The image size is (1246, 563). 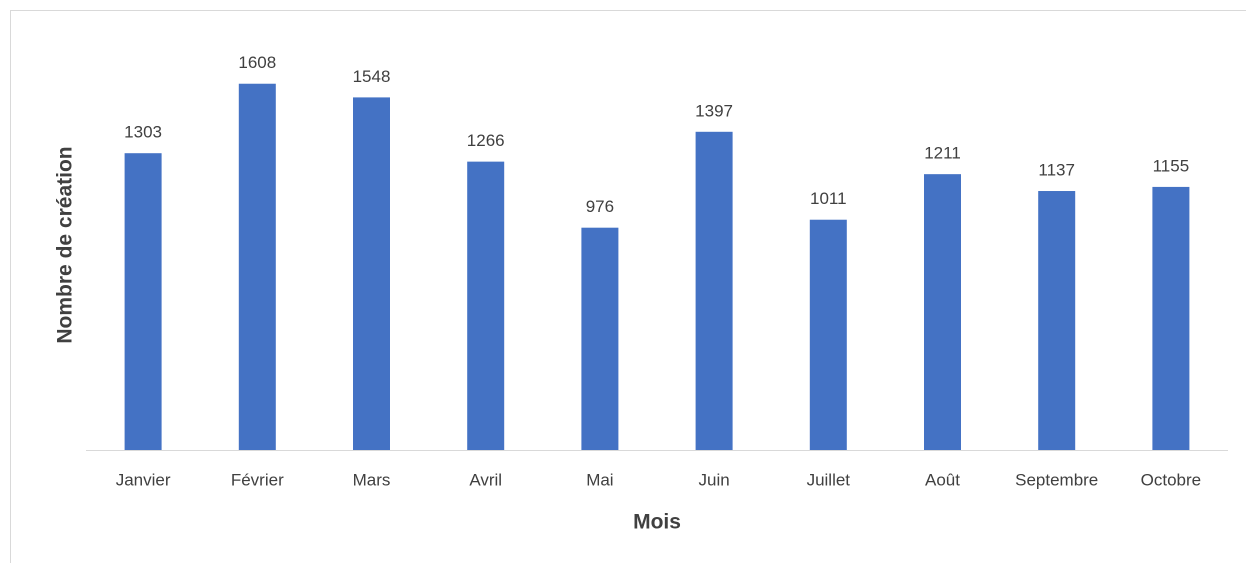 I want to click on y-axis-title: Nombre de création, so click(x=65, y=244).